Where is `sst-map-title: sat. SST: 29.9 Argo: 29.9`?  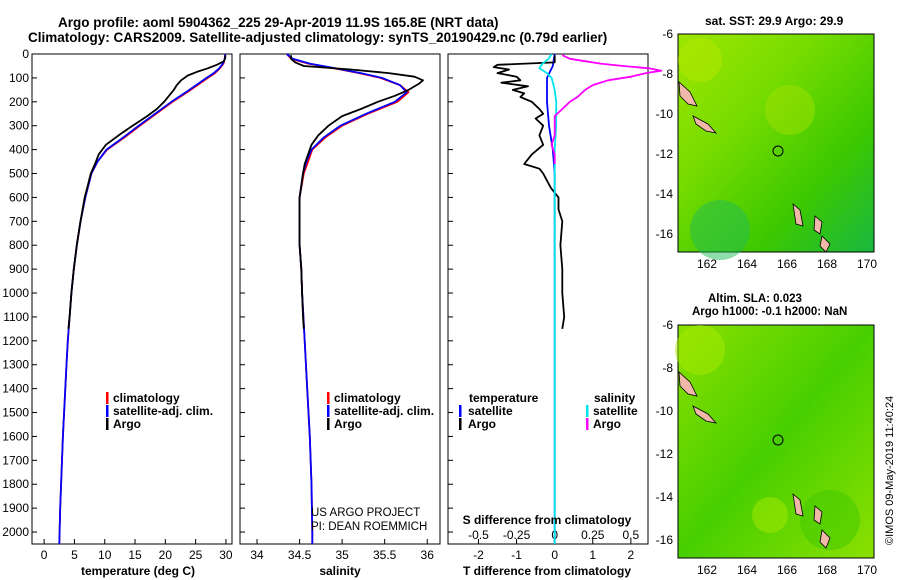
sst-map-title: sat. SST: 29.9 Argo: 29.9 is located at coordinates (774, 21).